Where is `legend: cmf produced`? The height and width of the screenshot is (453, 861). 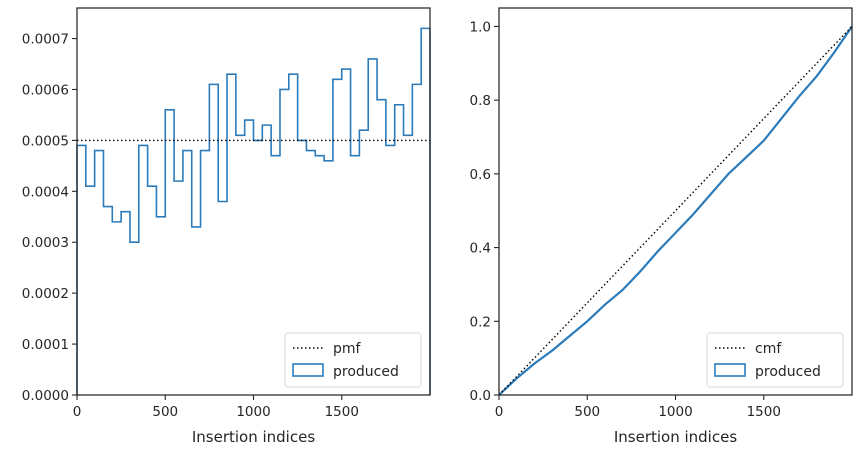
legend: cmf produced is located at coordinates (775, 360).